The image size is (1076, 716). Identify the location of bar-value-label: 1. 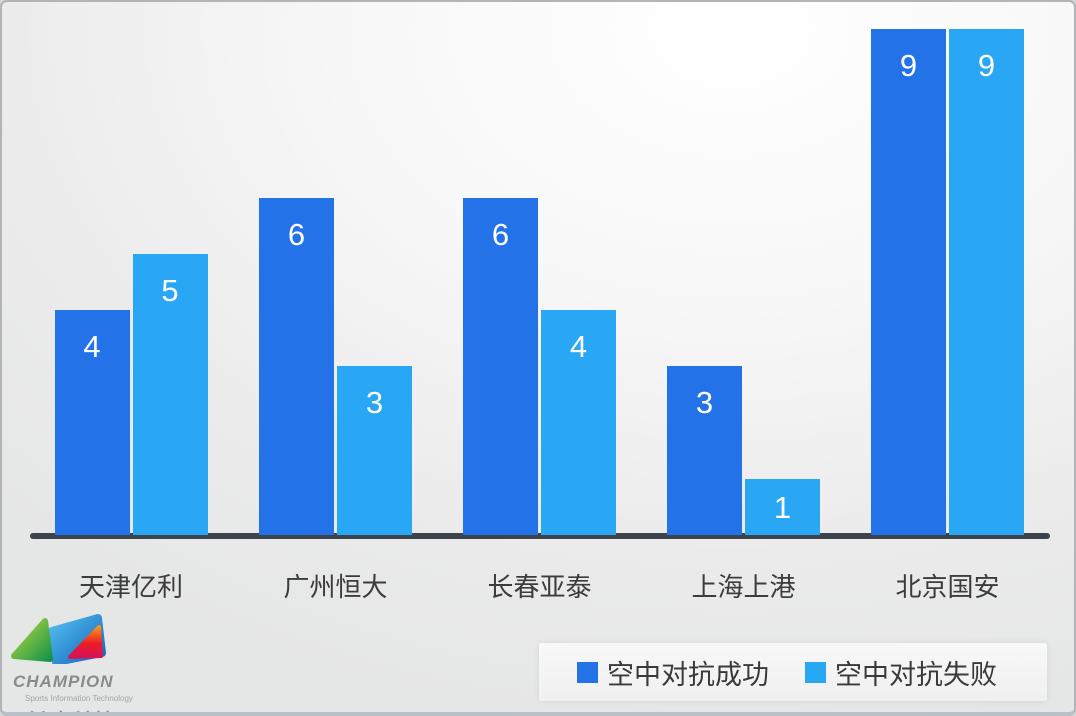
(782, 507).